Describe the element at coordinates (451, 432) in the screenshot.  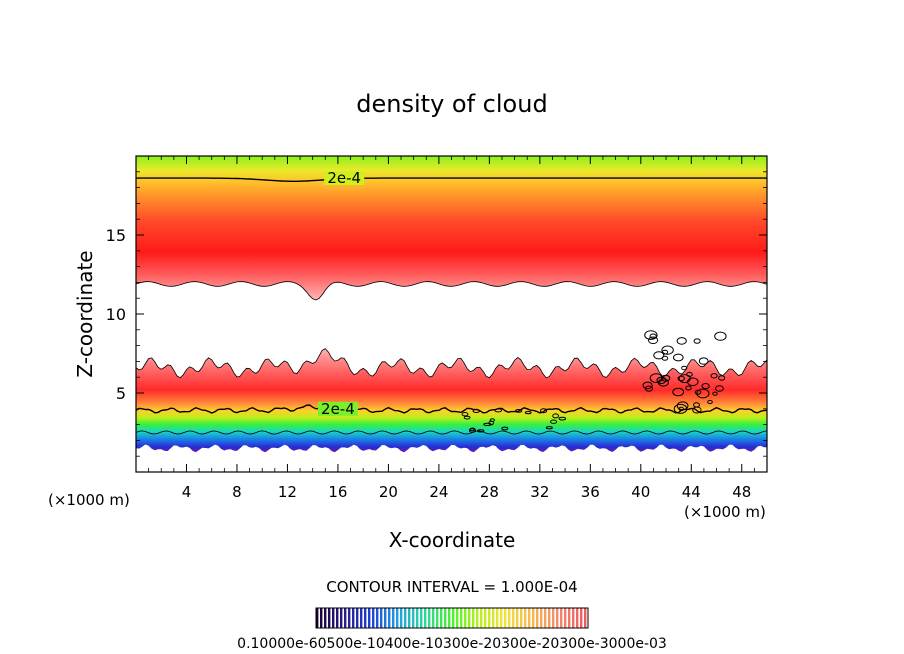
I see `contour-line-1e-4-lower` at that location.